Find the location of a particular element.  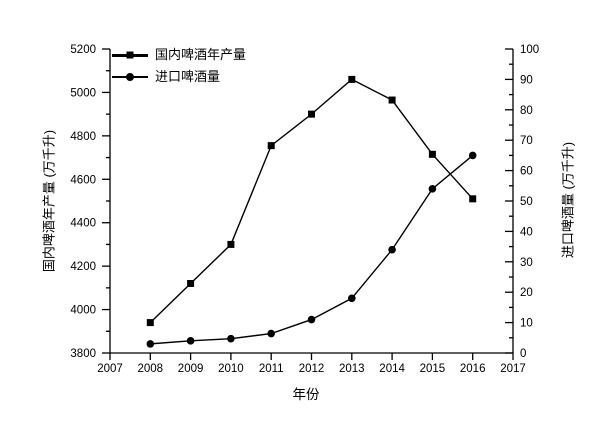

right-tick-label: 100 is located at coordinates (529, 50).